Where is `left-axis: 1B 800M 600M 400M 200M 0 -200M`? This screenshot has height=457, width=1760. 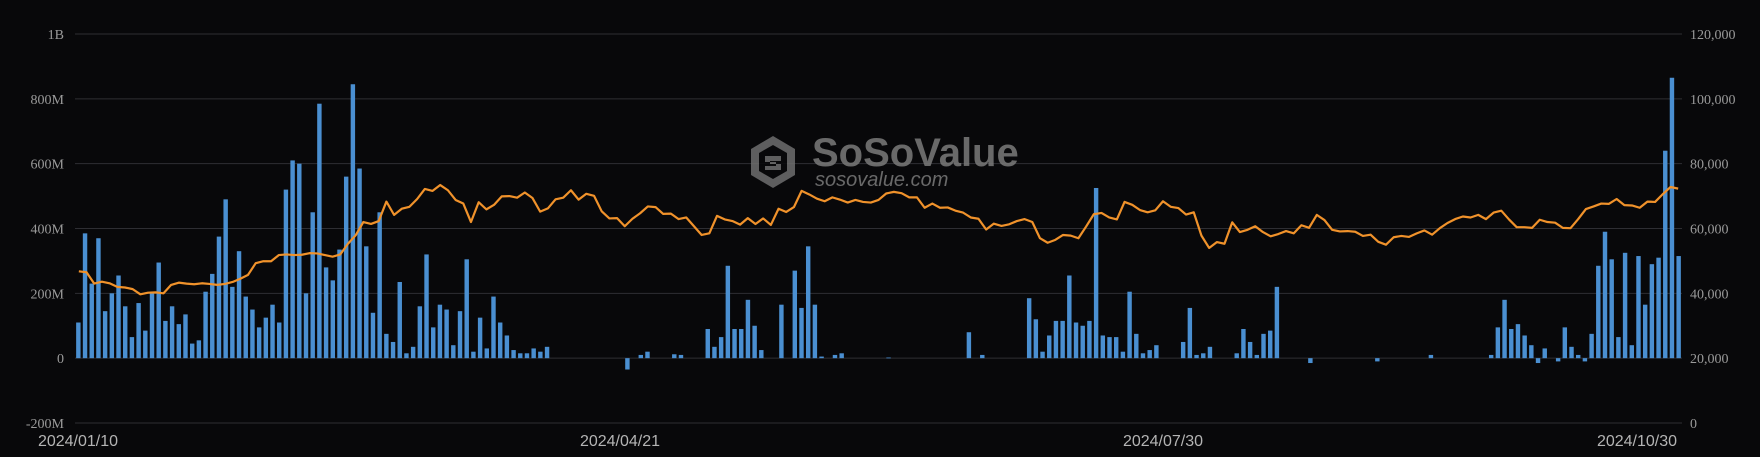 left-axis: 1B 800M 600M 400M 200M 0 -200M is located at coordinates (45, 230).